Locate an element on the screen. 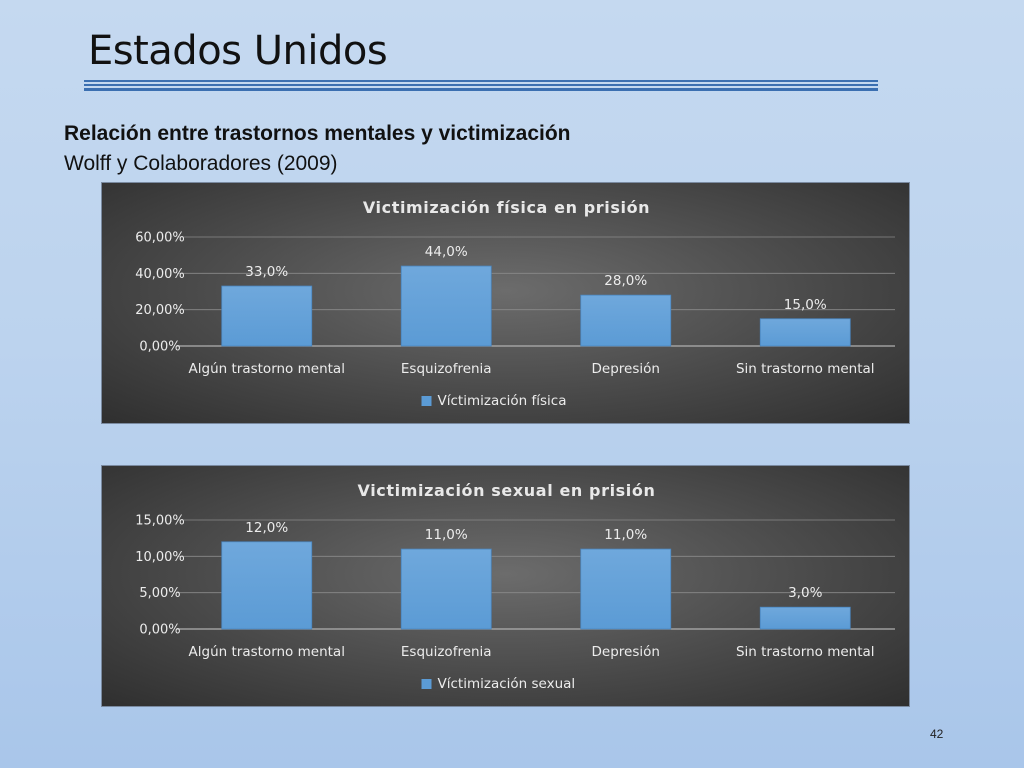  chart-1-data-label: 15,0% is located at coordinates (805, 305).